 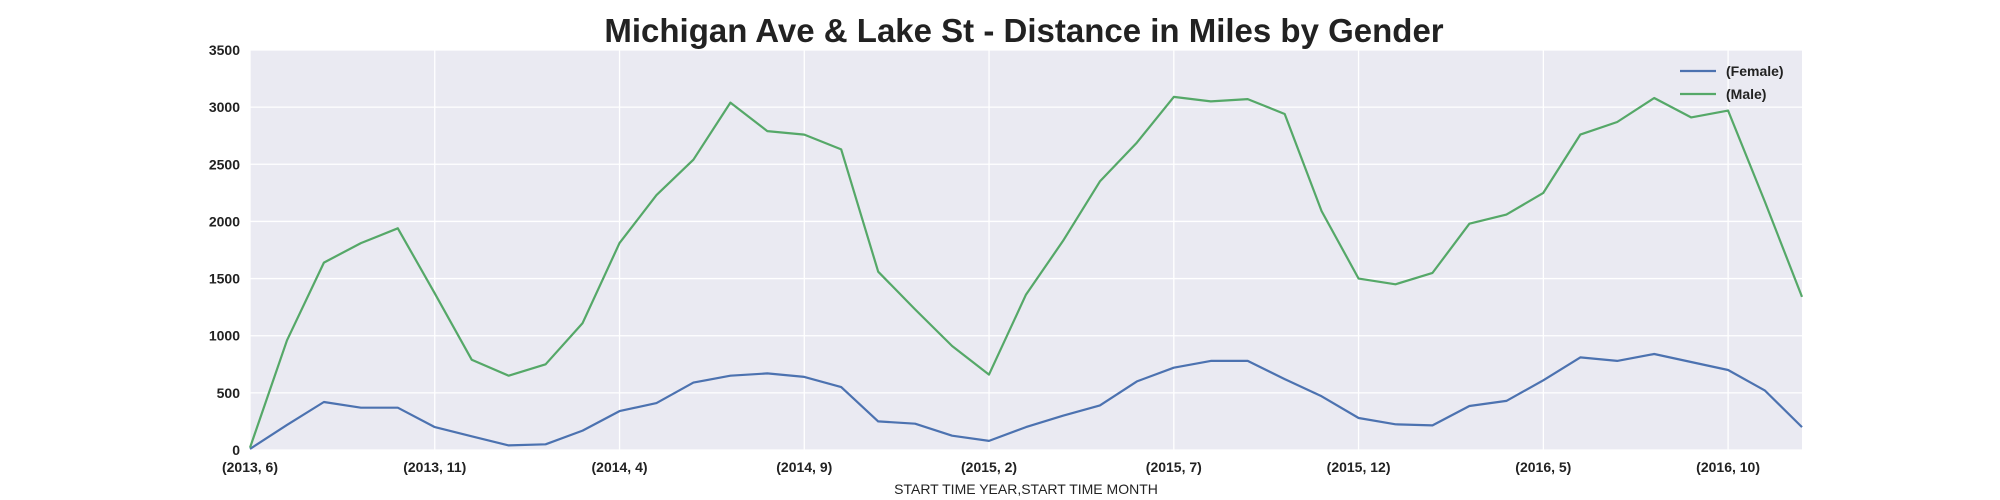 What do you see at coordinates (236, 450) in the screenshot?
I see `y-tick-label: 0` at bounding box center [236, 450].